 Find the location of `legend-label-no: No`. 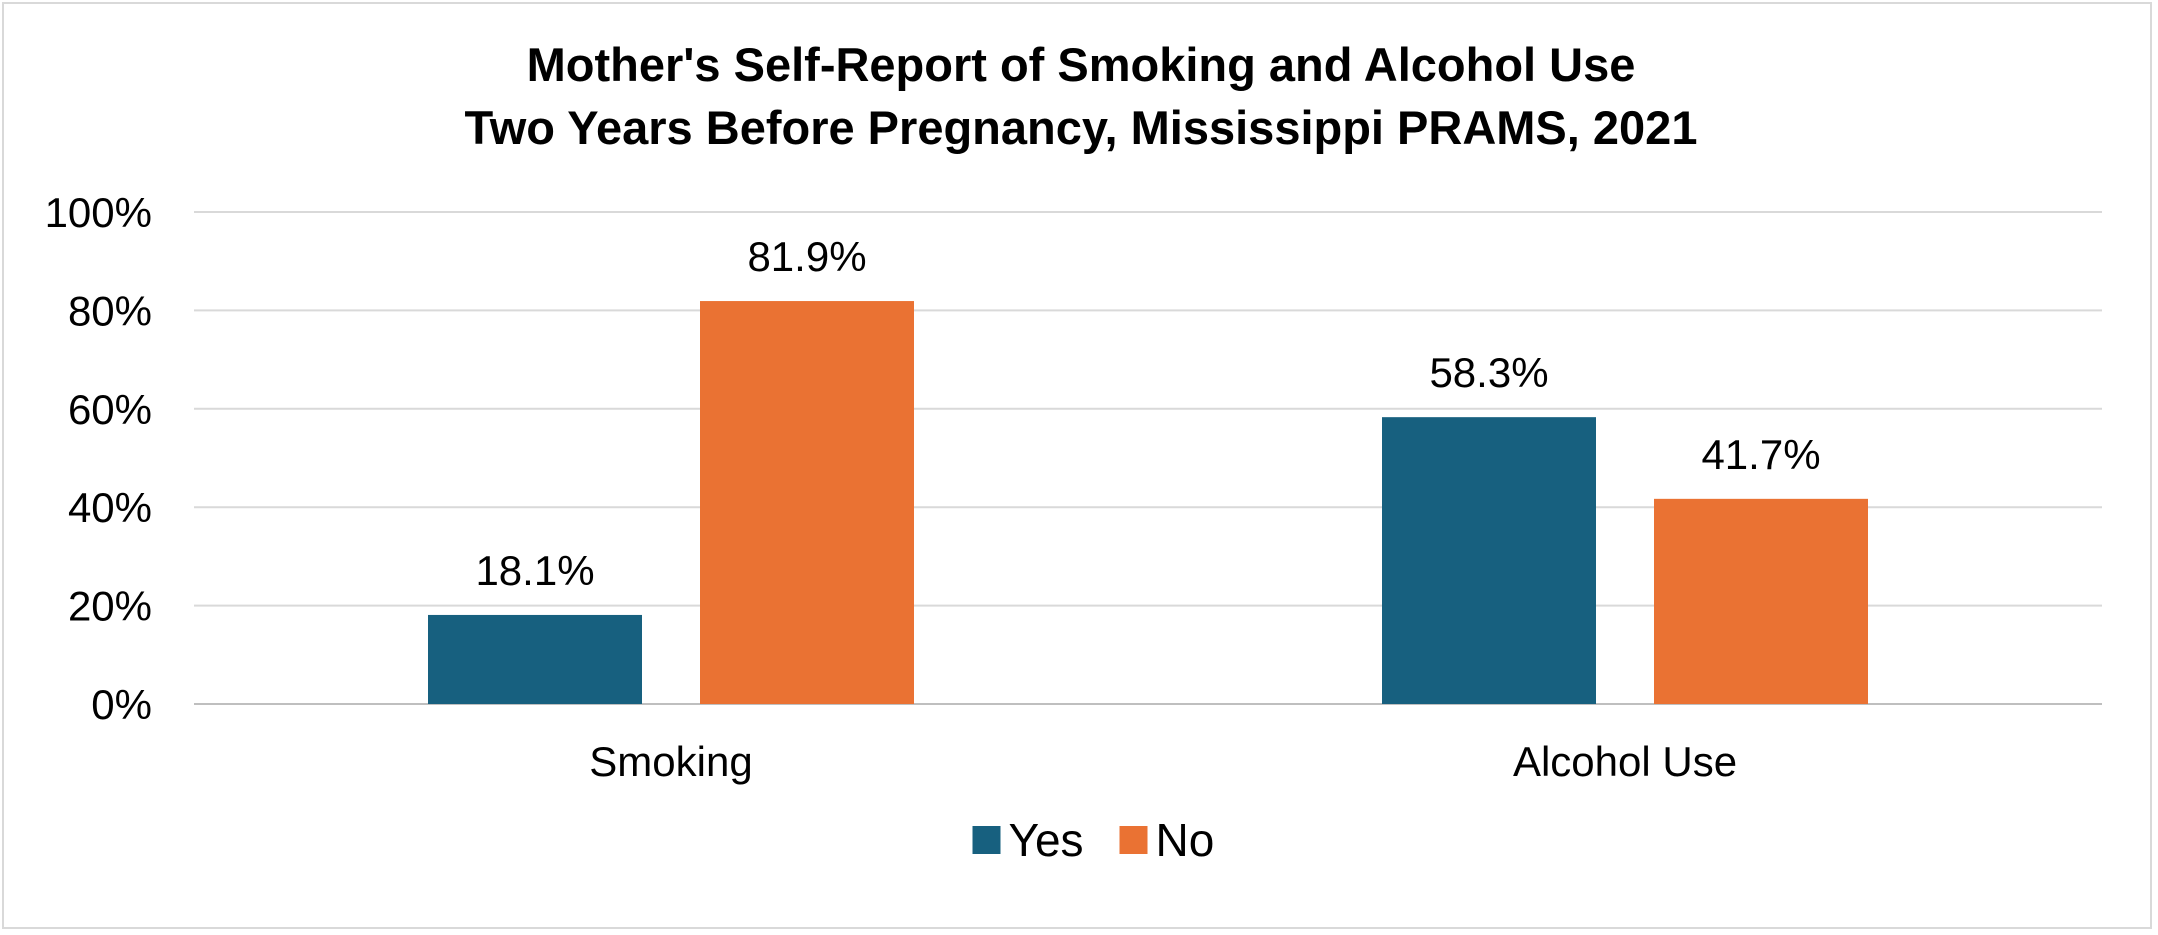

legend-label-no: No is located at coordinates (1185, 840).